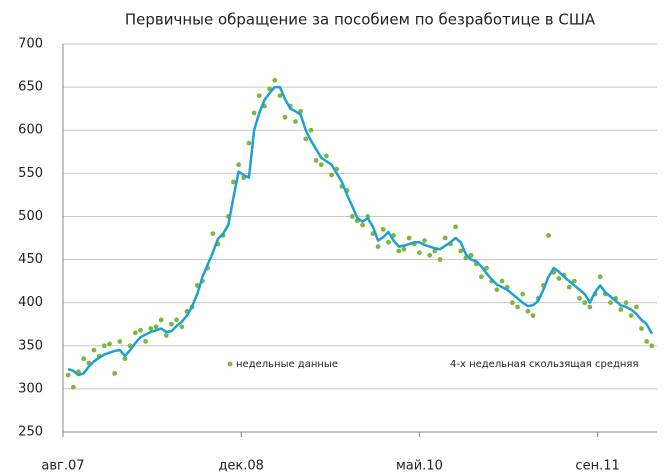 This screenshot has width=669, height=474. What do you see at coordinates (419, 466) in the screenshot?
I see `x-tick-label: май.10` at bounding box center [419, 466].